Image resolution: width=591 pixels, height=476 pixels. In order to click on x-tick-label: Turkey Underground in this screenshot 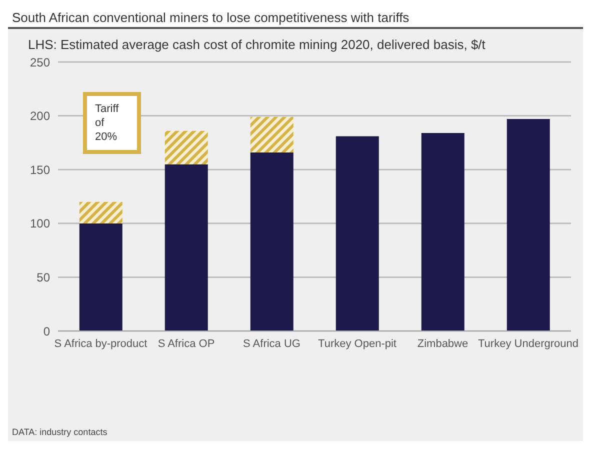, I will do `click(528, 344)`.